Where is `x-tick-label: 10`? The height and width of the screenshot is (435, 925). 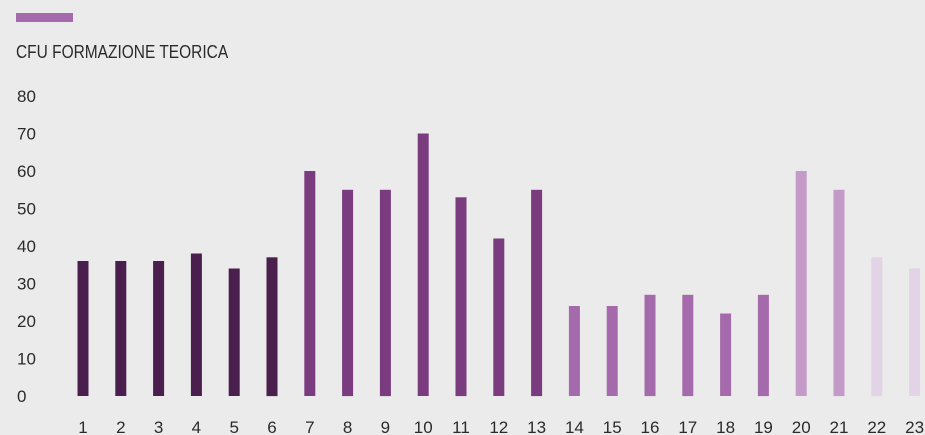 x-tick-label: 10 is located at coordinates (423, 426).